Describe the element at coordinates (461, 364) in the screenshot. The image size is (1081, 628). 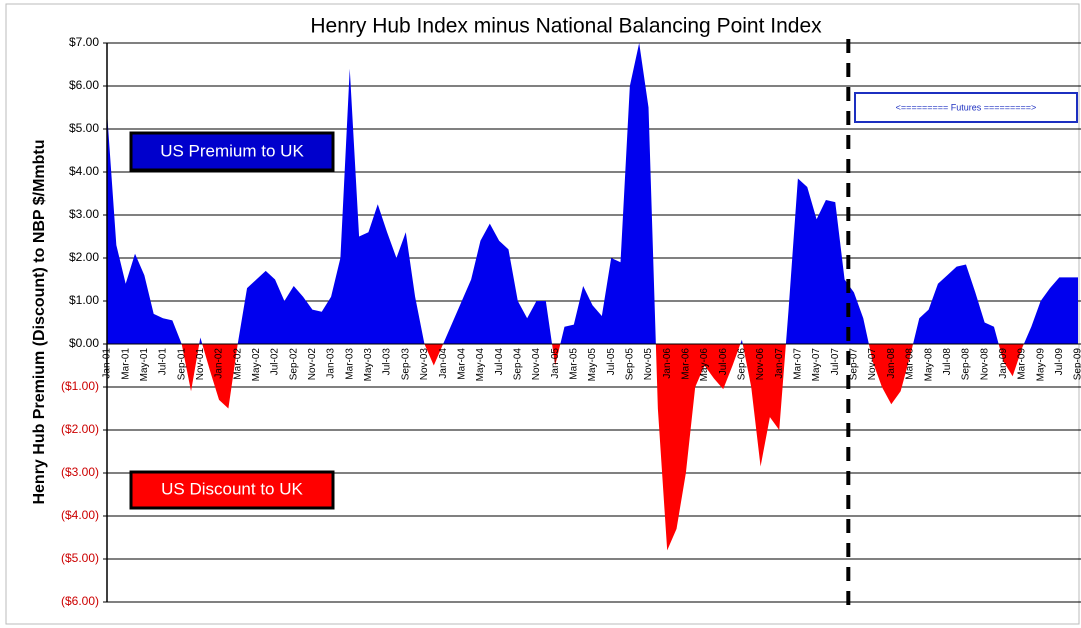
I see `x-tick-label: Mar-04` at that location.